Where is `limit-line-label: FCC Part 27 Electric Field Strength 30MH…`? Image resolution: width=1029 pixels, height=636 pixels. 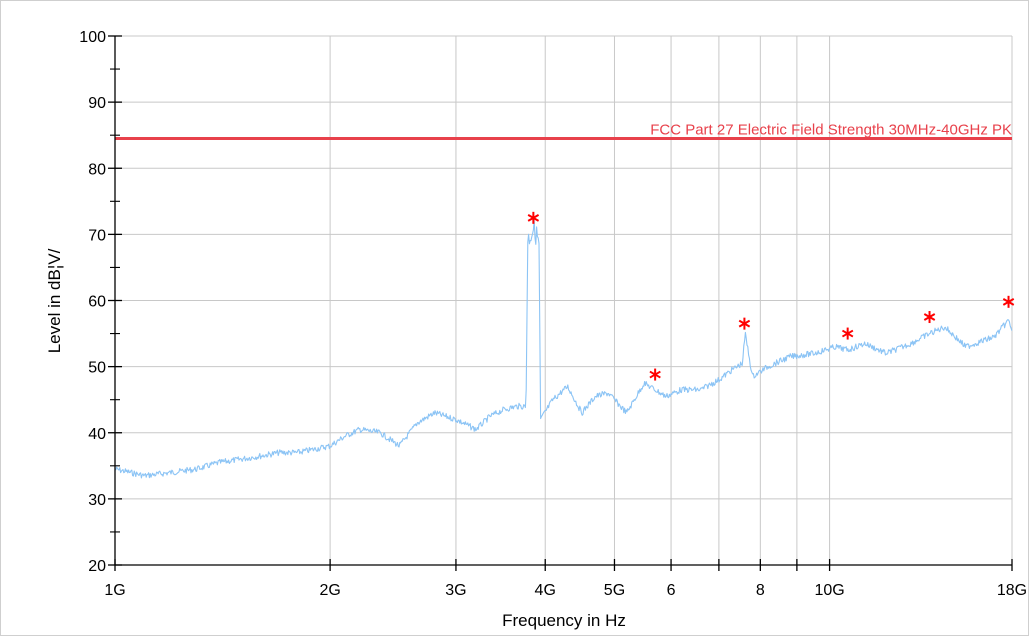 limit-line-label: FCC Part 27 Electric Field Strength 30MH… is located at coordinates (831, 129).